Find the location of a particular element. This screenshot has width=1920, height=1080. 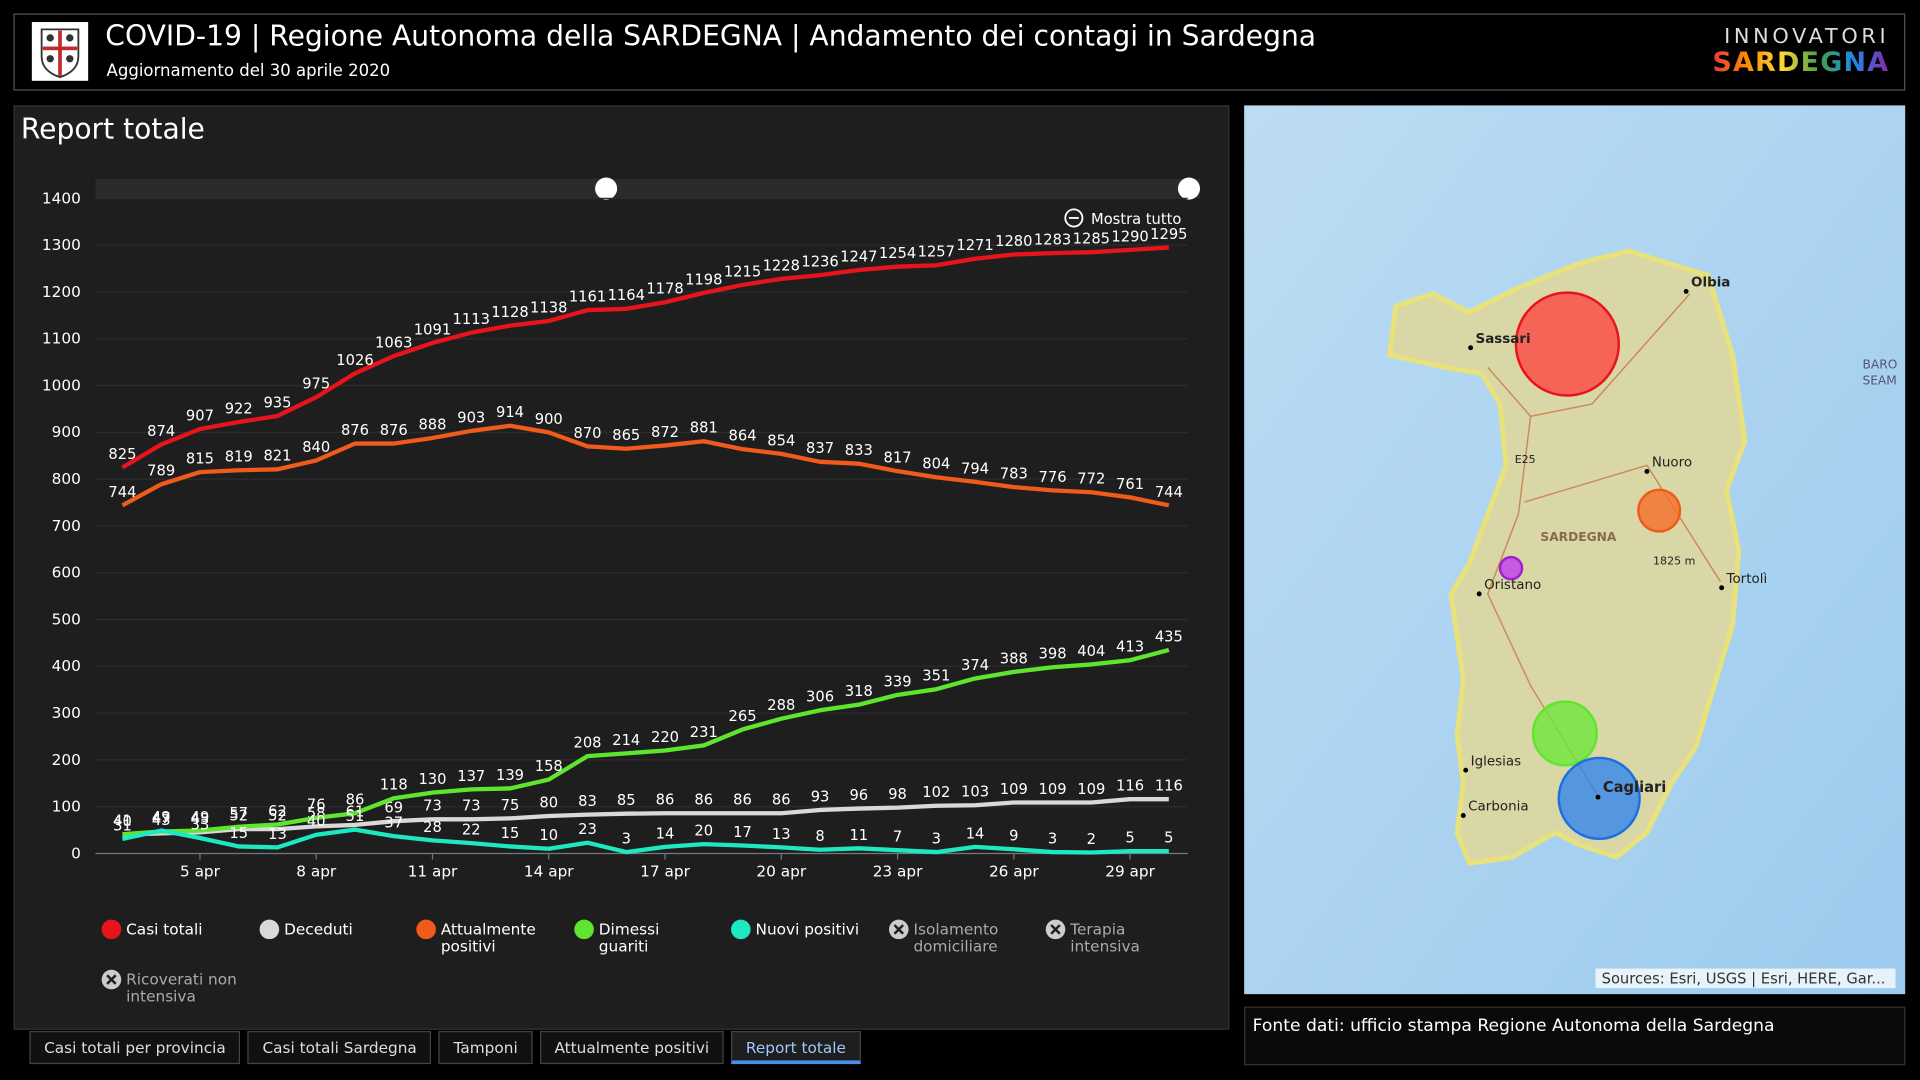

x-tick-label: 20 apr is located at coordinates (781, 872).